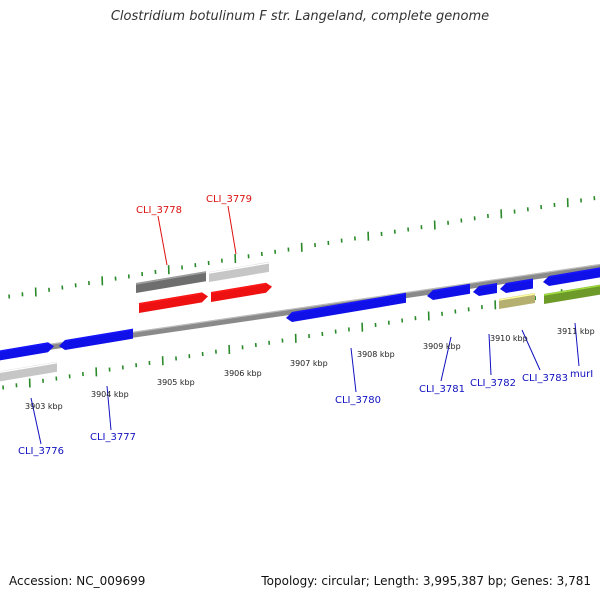  Describe the element at coordinates (229, 199) in the screenshot. I see `gene-label: CLI_3779` at that location.